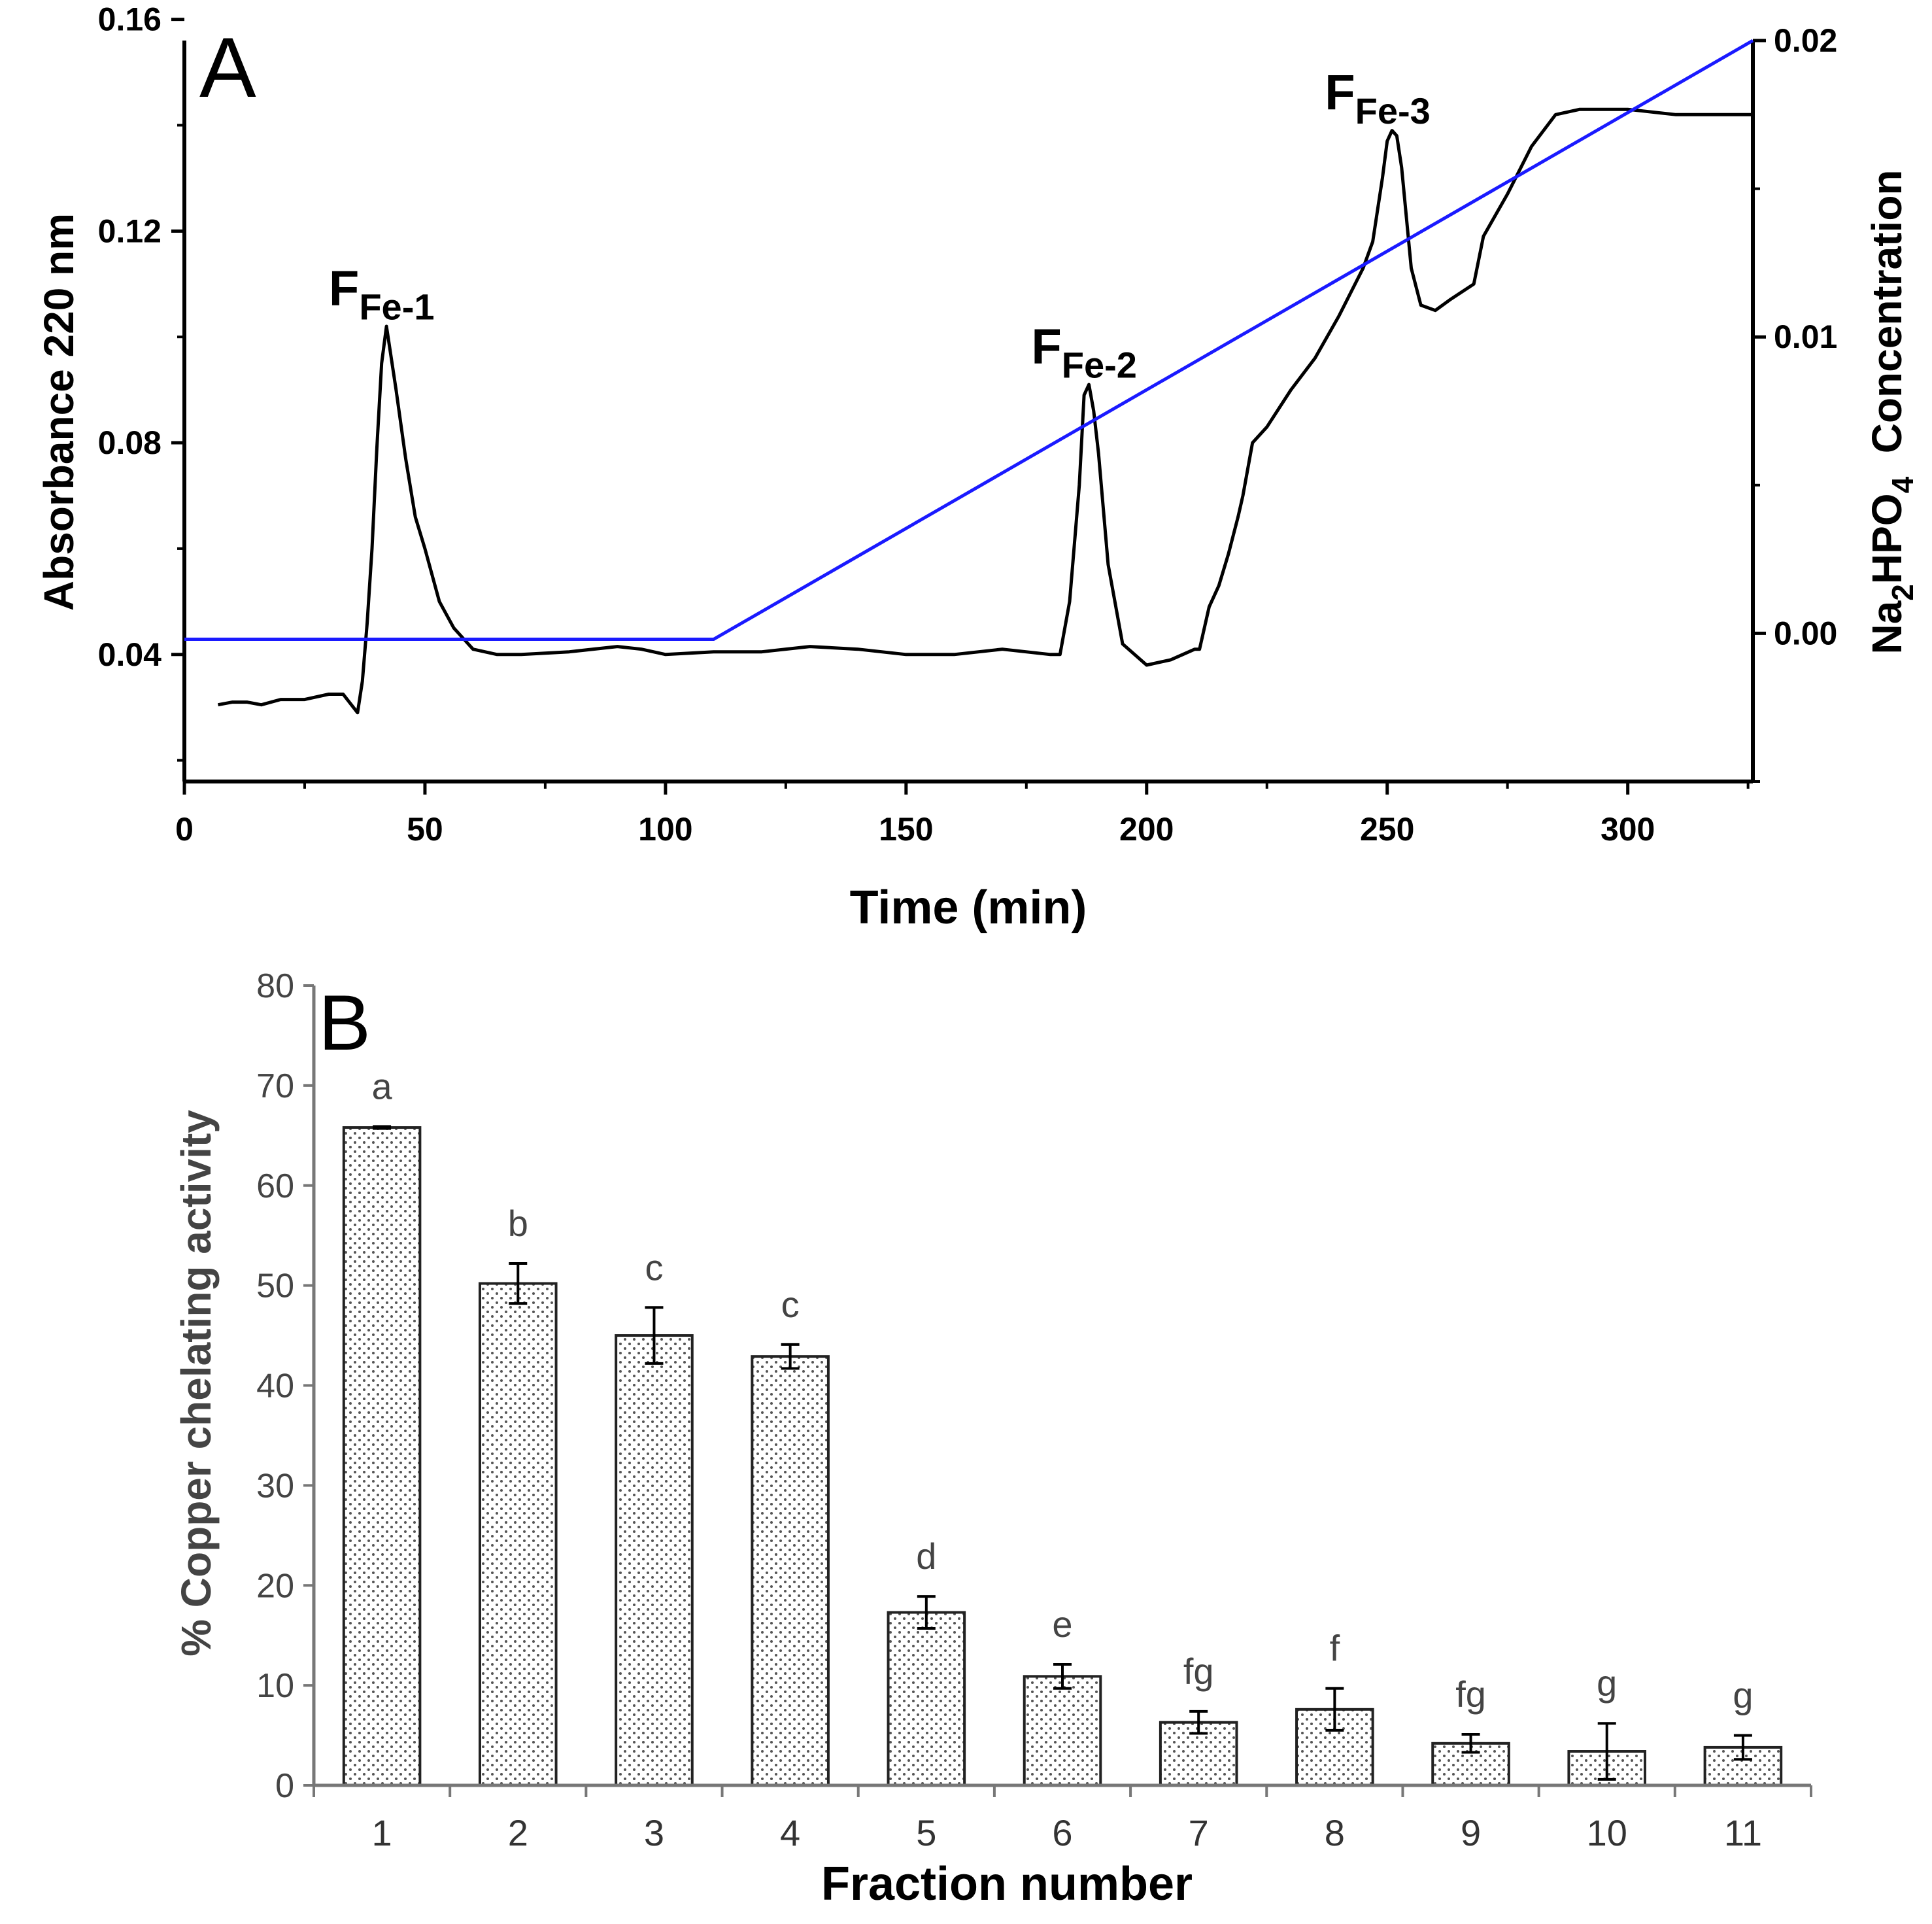 This screenshot has width=1932, height=1924. What do you see at coordinates (1387, 829) in the screenshot?
I see `a-x-tick-label: 250` at bounding box center [1387, 829].